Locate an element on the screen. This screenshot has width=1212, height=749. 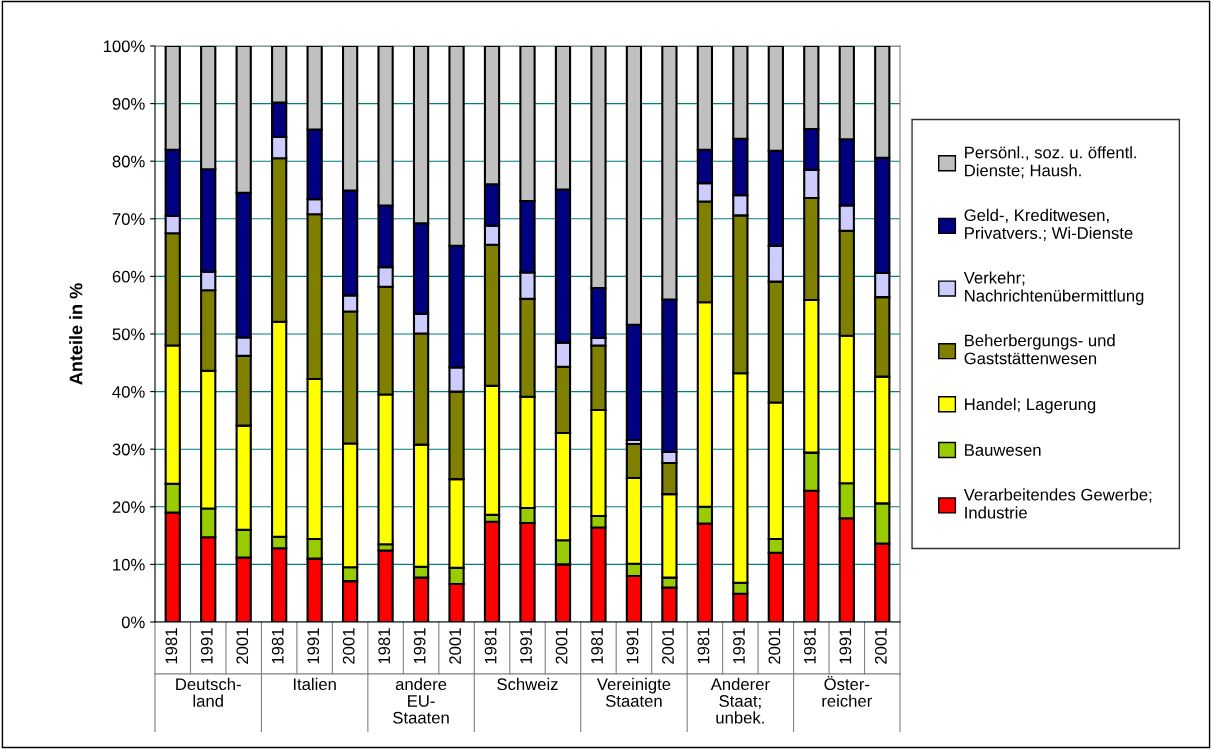
legend-label: Persönl., soz. u. öffentl. Dienste; Haush. is located at coordinates (1051, 162).